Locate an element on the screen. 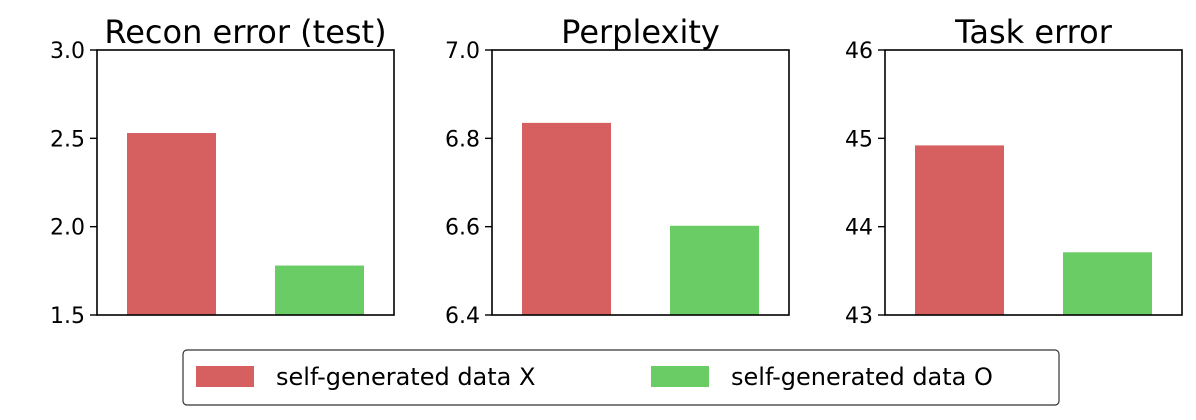 The width and height of the screenshot is (1196, 420). legend-frame is located at coordinates (621, 377).